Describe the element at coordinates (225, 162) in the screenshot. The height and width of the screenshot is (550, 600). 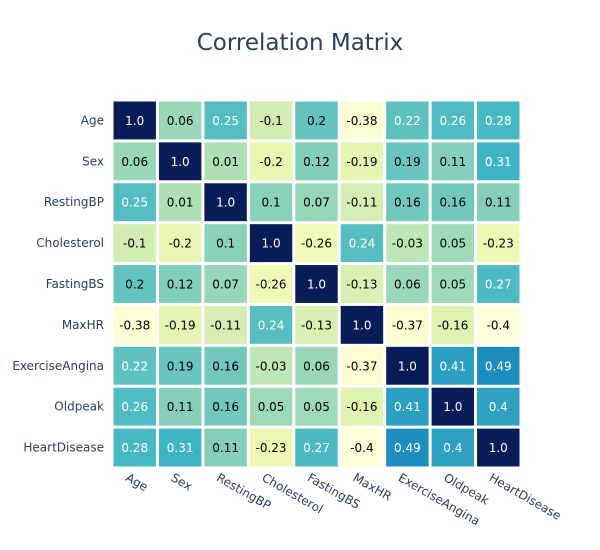
I see `cell-value-label: 0.01` at that location.